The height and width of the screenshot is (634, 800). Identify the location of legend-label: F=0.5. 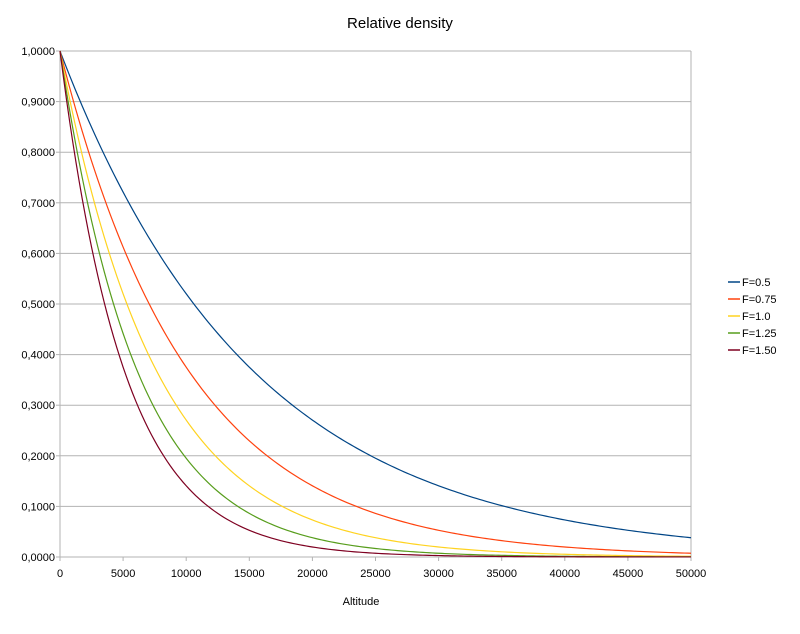
(756, 283).